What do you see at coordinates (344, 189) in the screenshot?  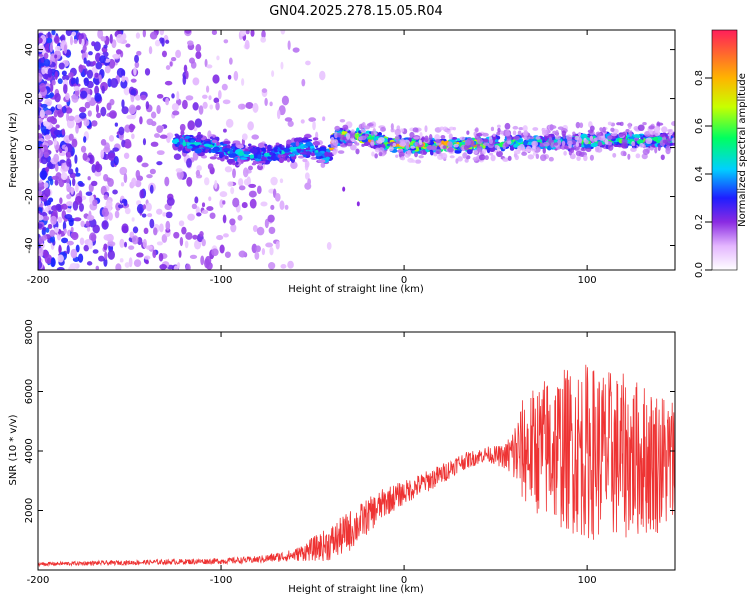 I see `spectral-outlier-point` at bounding box center [344, 189].